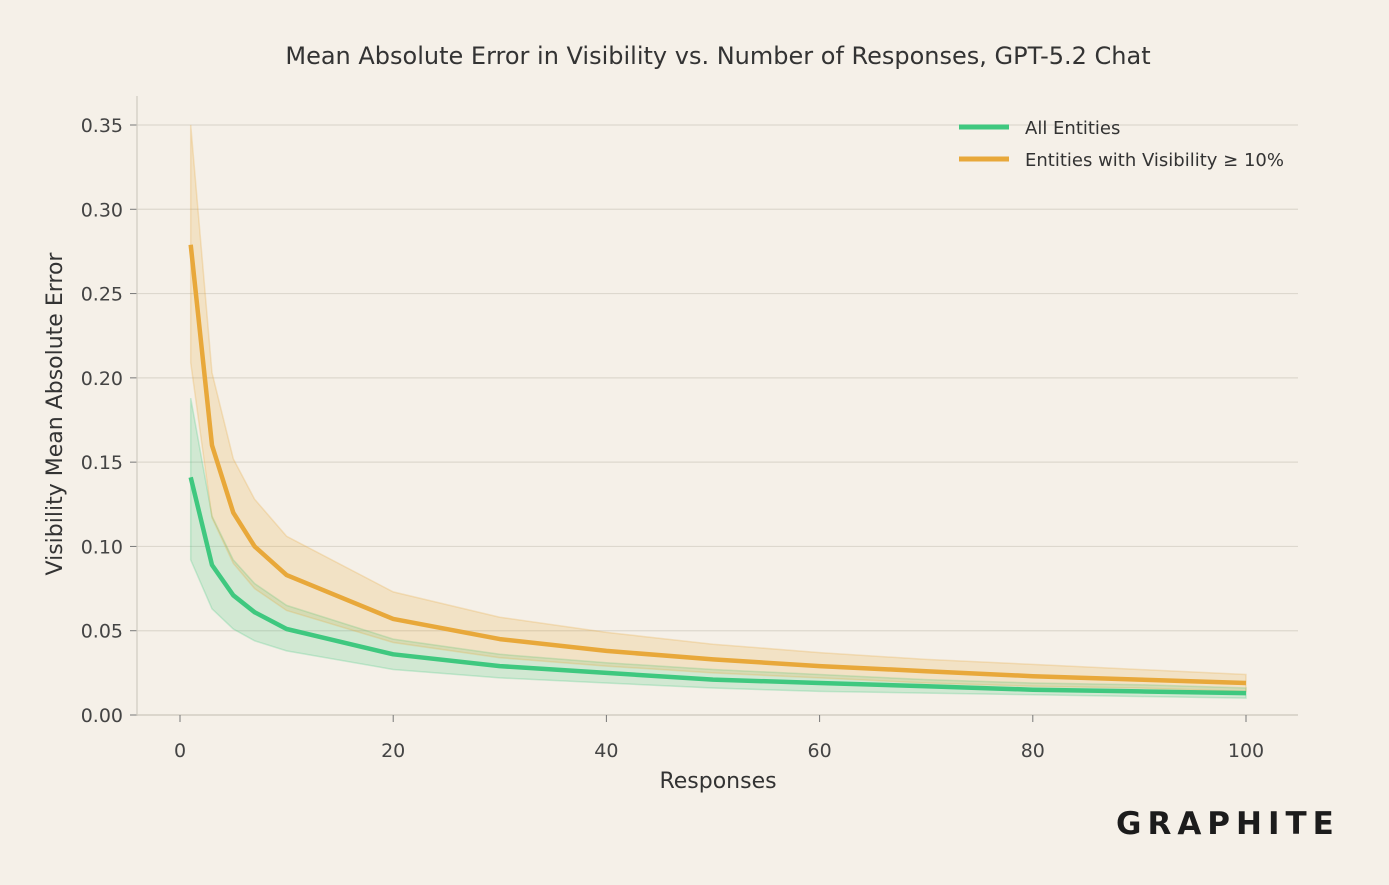  Describe the element at coordinates (606, 751) in the screenshot. I see `x-tick-label: 40` at that location.